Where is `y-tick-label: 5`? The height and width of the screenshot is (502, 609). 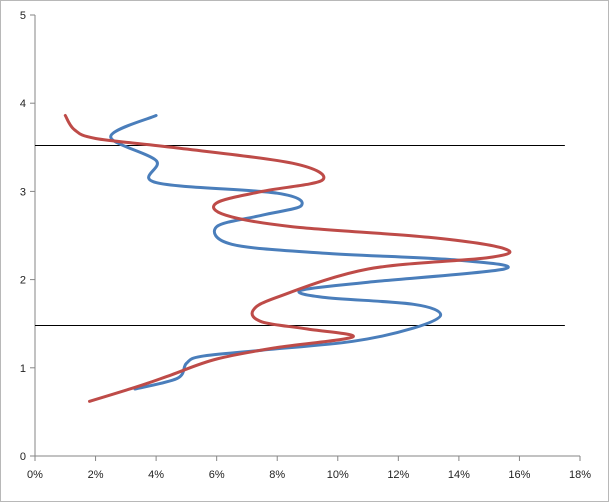 y-tick-label: 5 is located at coordinates (23, 16).